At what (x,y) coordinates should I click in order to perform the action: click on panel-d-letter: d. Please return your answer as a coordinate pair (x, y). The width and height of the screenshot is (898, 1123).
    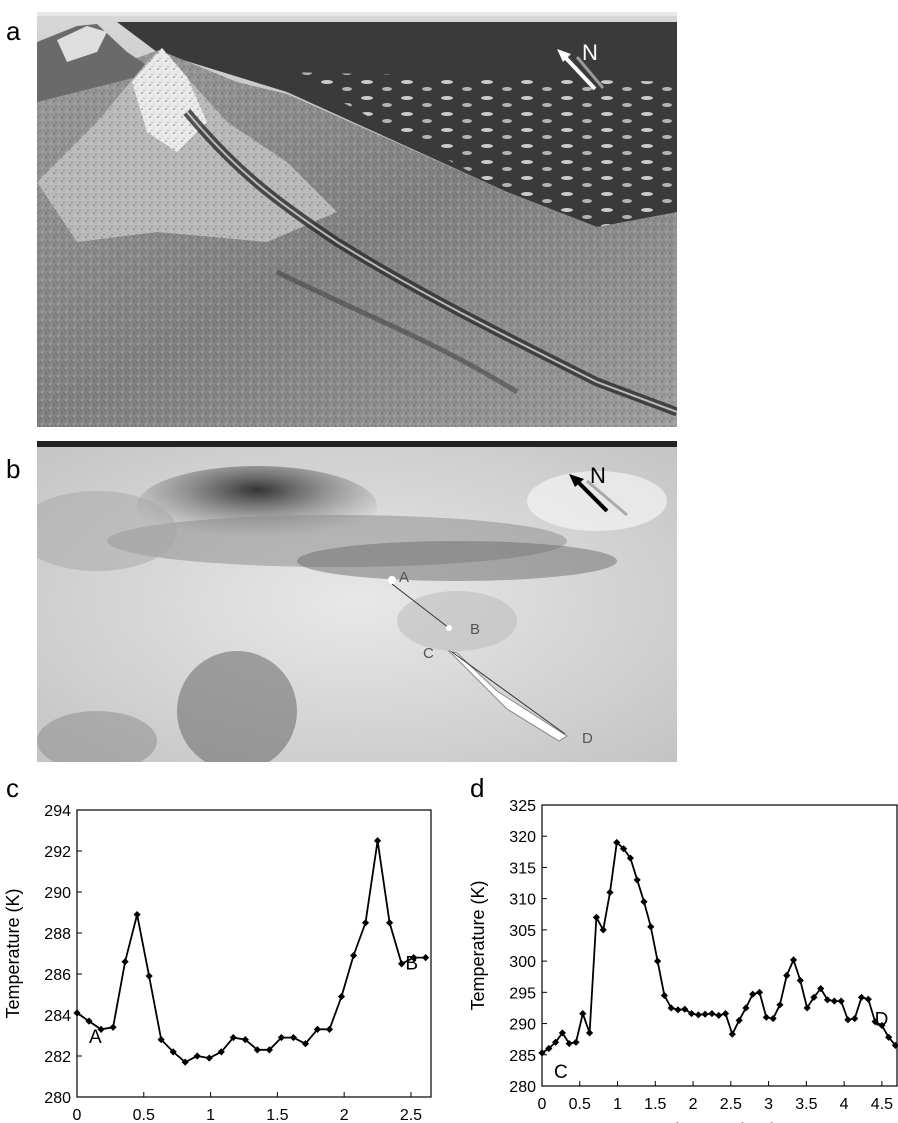
    Looking at the image, I should click on (477, 788).